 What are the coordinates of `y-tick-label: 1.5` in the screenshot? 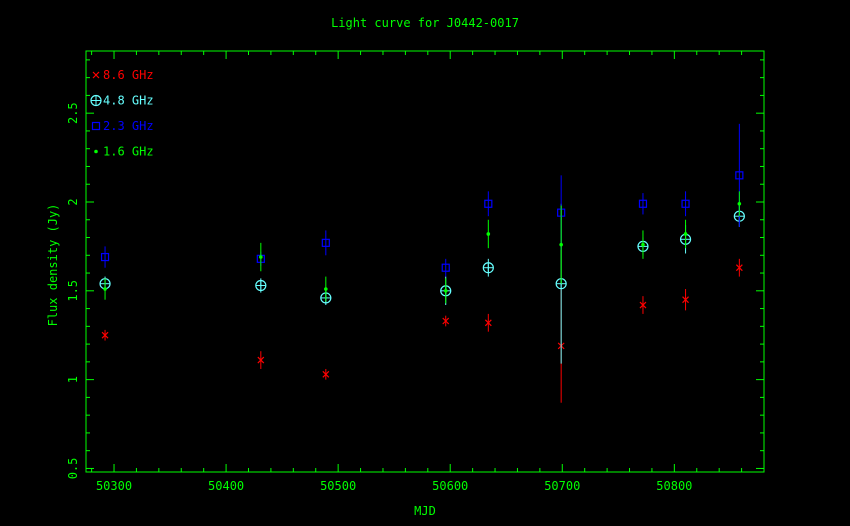 It's located at (73, 291).